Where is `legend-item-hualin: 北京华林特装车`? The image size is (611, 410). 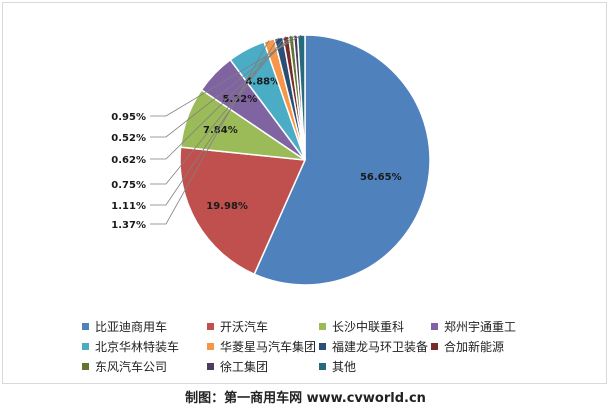
legend-item-hualin: 北京华林特装车 is located at coordinates (144, 346).